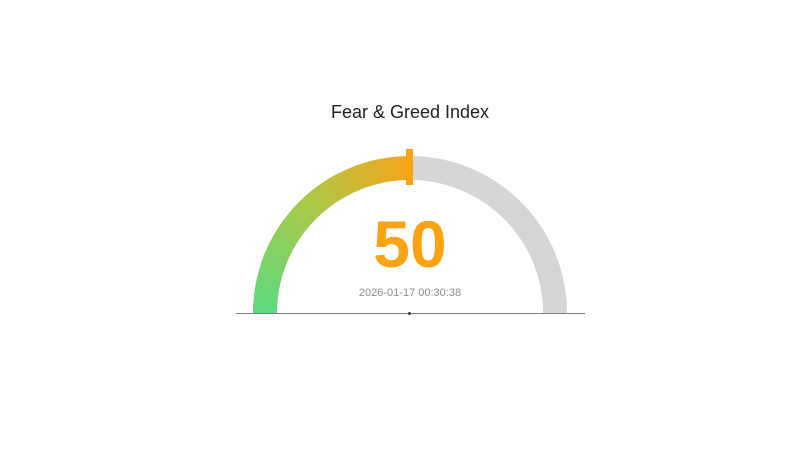  What do you see at coordinates (409, 313) in the screenshot?
I see `gauge-pivot-dot` at bounding box center [409, 313].